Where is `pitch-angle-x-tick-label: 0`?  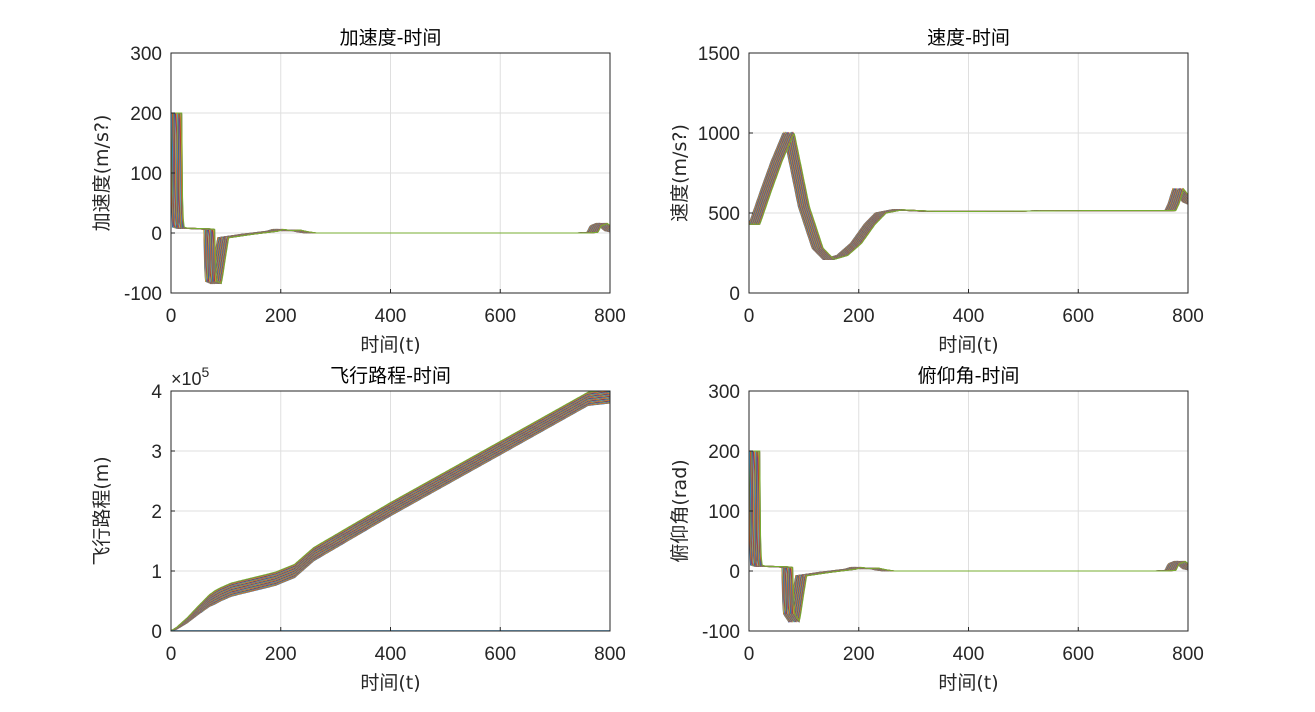 pitch-angle-x-tick-label: 0 is located at coordinates (749, 654).